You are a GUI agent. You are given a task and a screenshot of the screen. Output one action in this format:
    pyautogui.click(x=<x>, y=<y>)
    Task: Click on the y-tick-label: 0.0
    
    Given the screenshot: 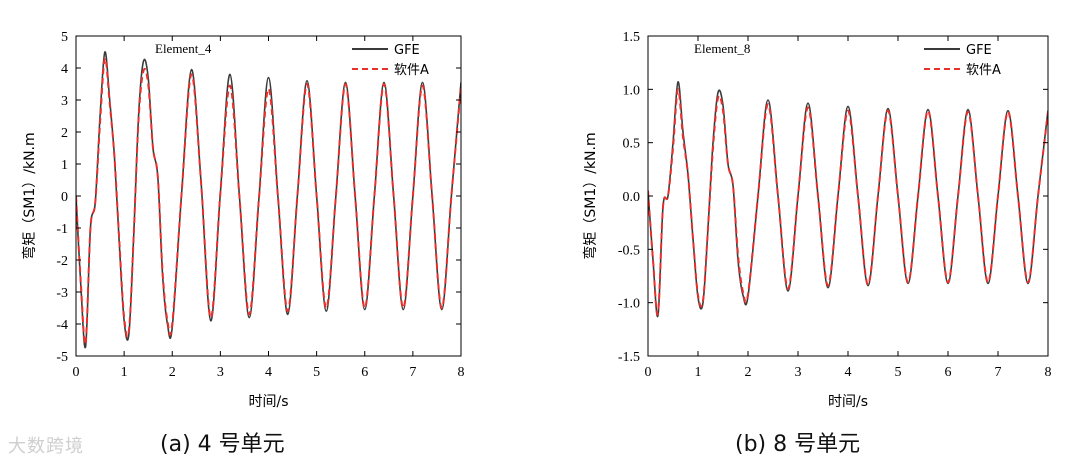 What is the action you would take?
    pyautogui.click(x=632, y=197)
    